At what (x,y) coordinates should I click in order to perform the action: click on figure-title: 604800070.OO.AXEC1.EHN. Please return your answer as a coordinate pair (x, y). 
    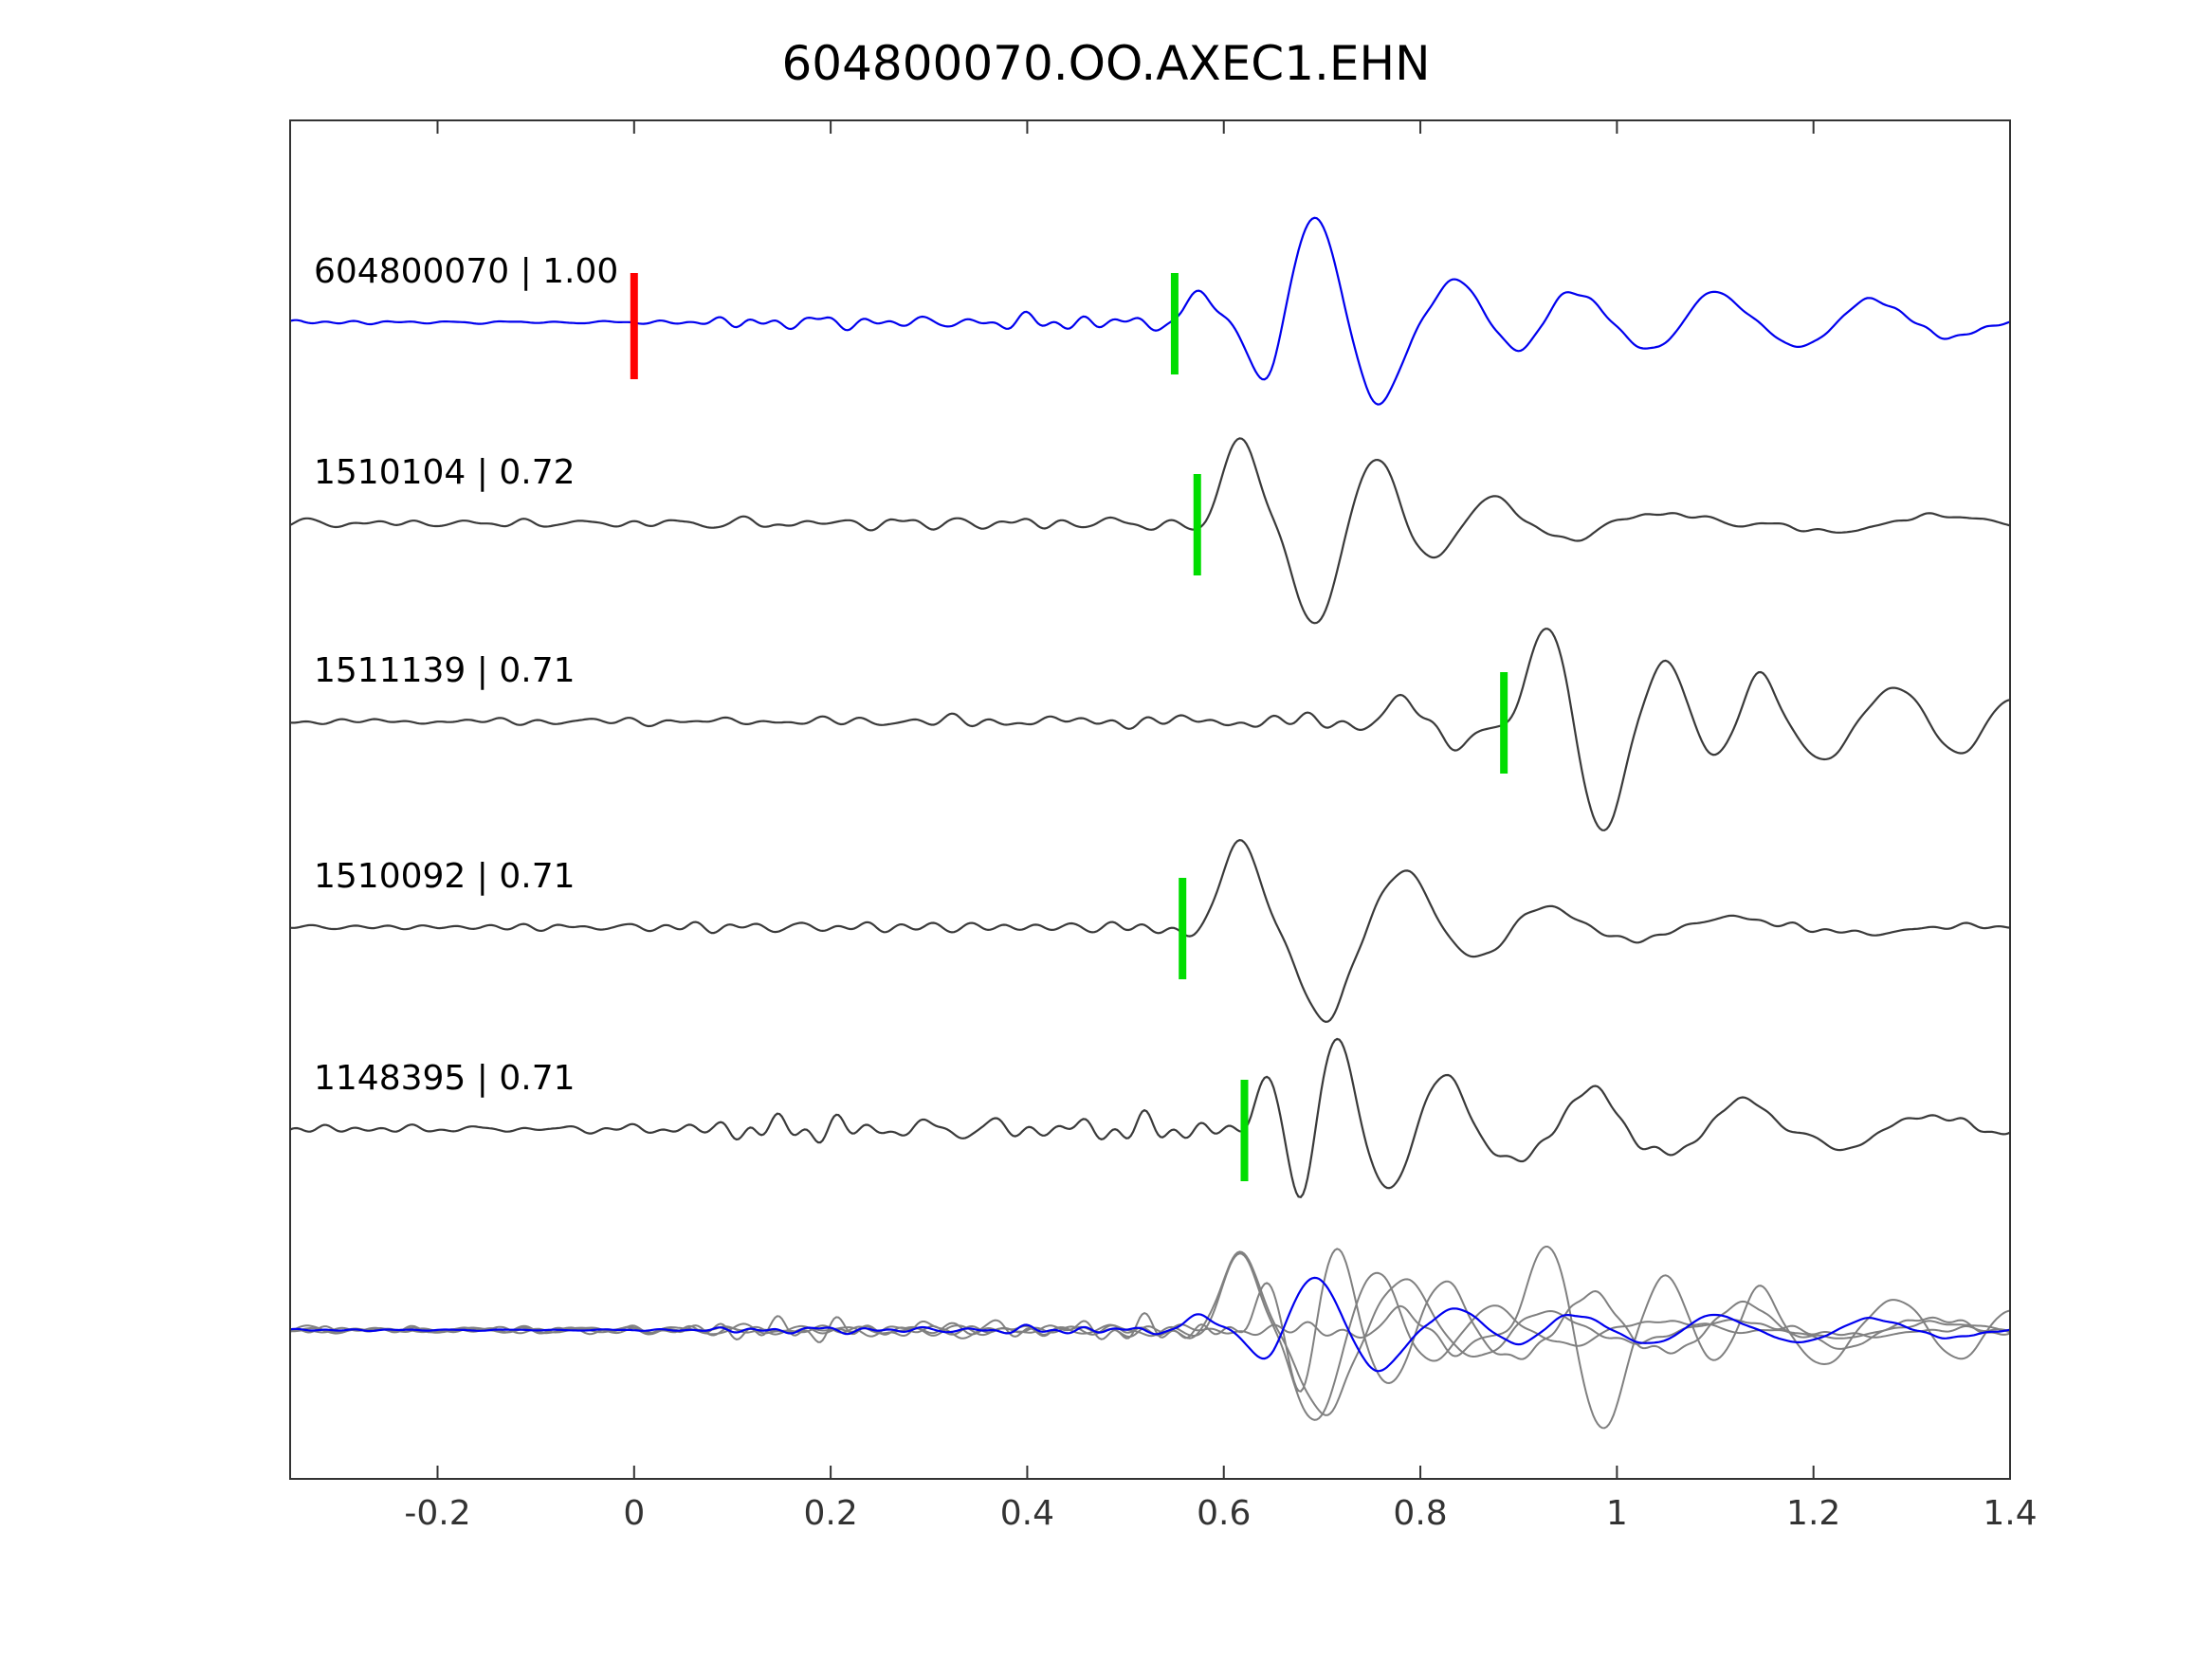
    Looking at the image, I should click on (1106, 63).